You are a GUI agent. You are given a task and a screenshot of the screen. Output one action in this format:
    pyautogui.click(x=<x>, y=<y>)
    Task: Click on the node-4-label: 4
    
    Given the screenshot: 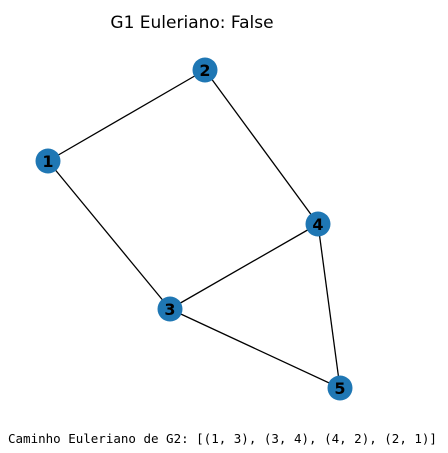 What is the action you would take?
    pyautogui.click(x=317, y=224)
    